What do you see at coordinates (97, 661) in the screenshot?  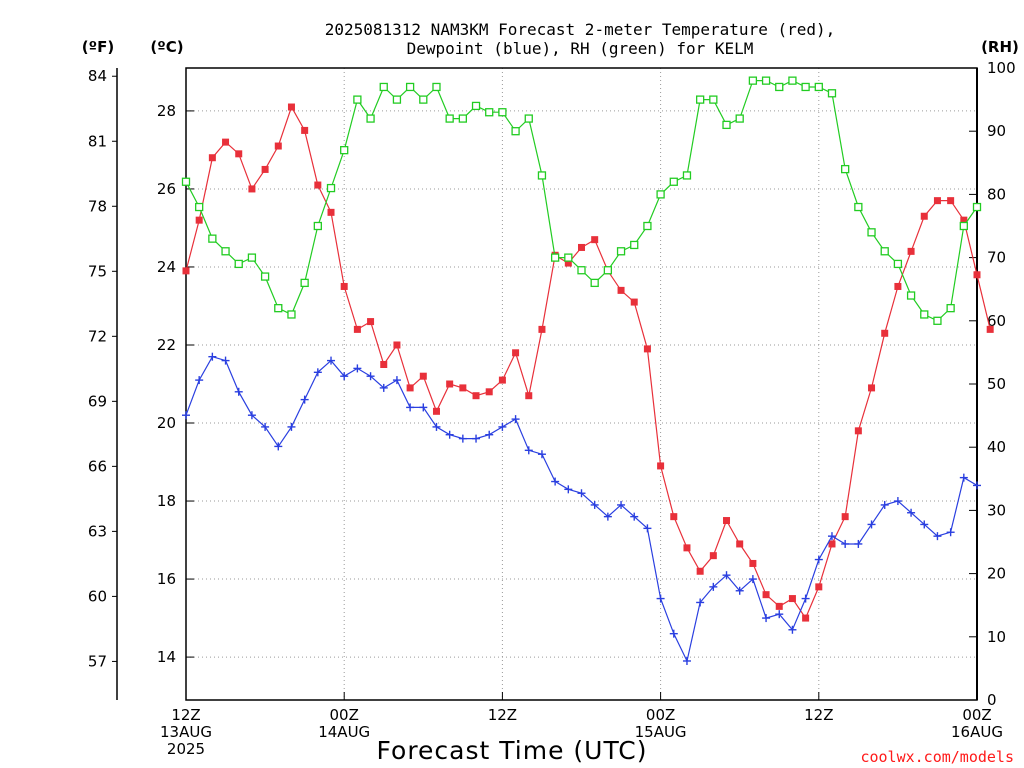 I see `f-tick-label: 57` at bounding box center [97, 661].